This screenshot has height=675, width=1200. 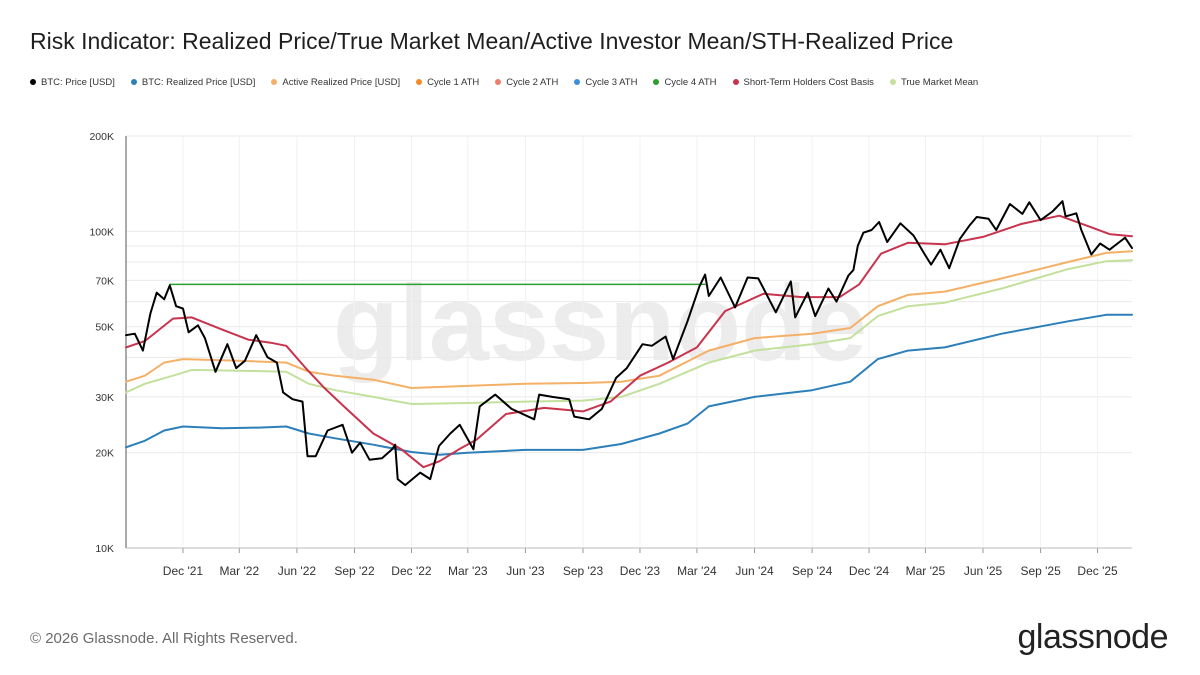 What do you see at coordinates (198, 82) in the screenshot?
I see `legend-label: BTC: Realized Price [USD]` at bounding box center [198, 82].